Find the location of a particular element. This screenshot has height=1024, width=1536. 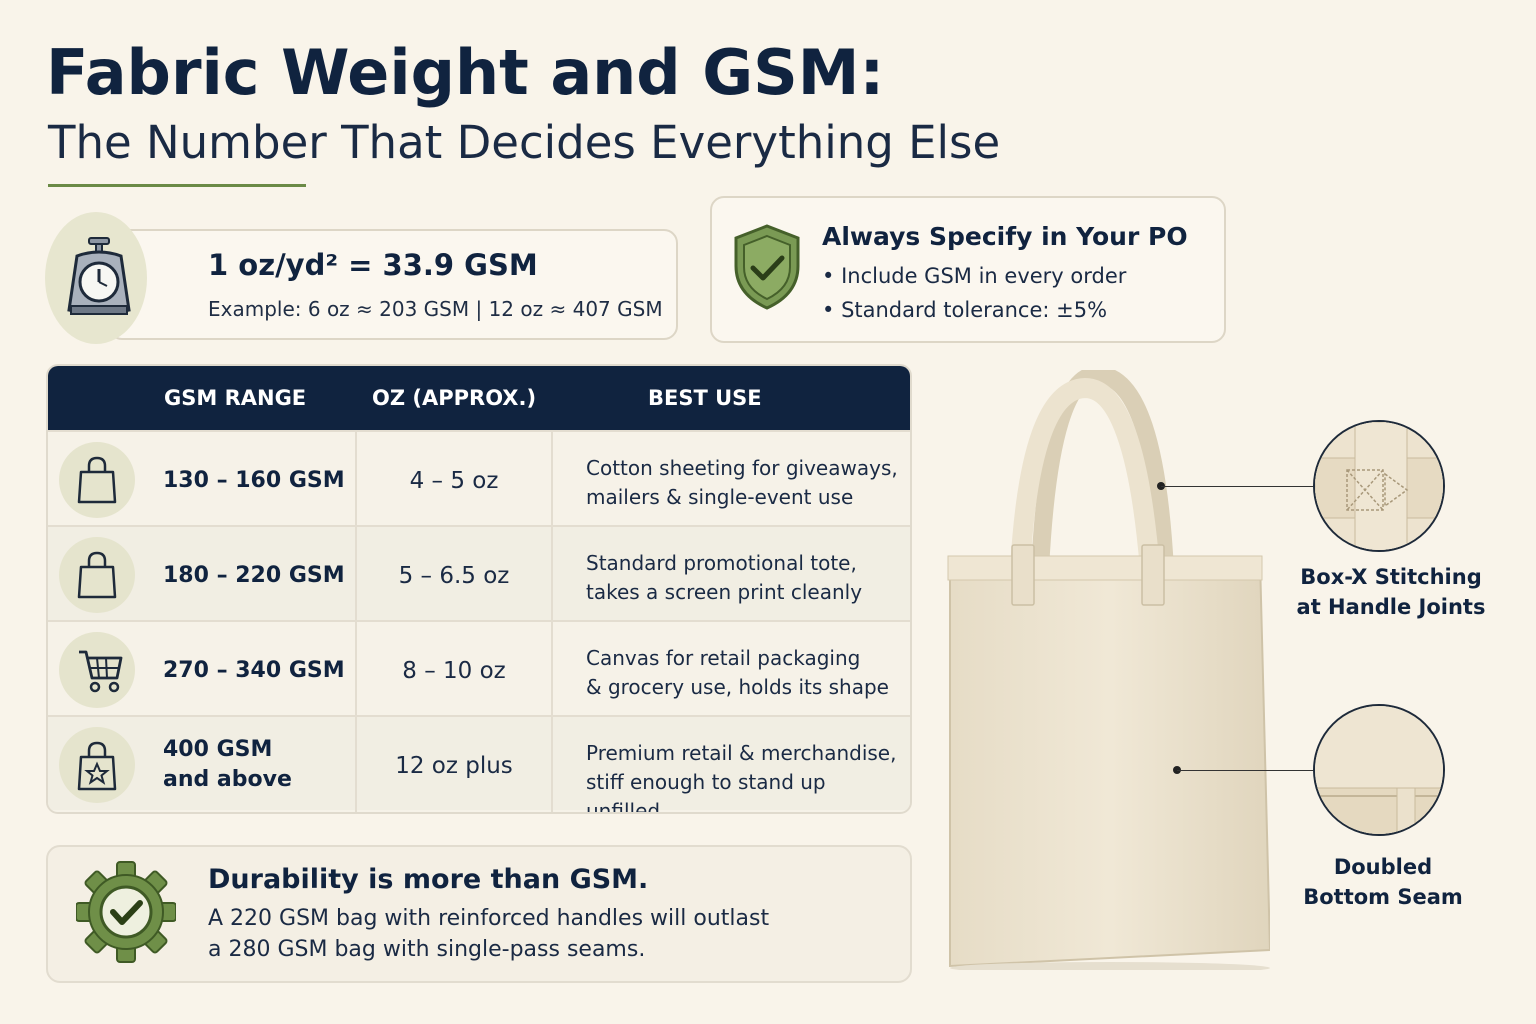

oz-value: 4 – 5 oz is located at coordinates (454, 481).